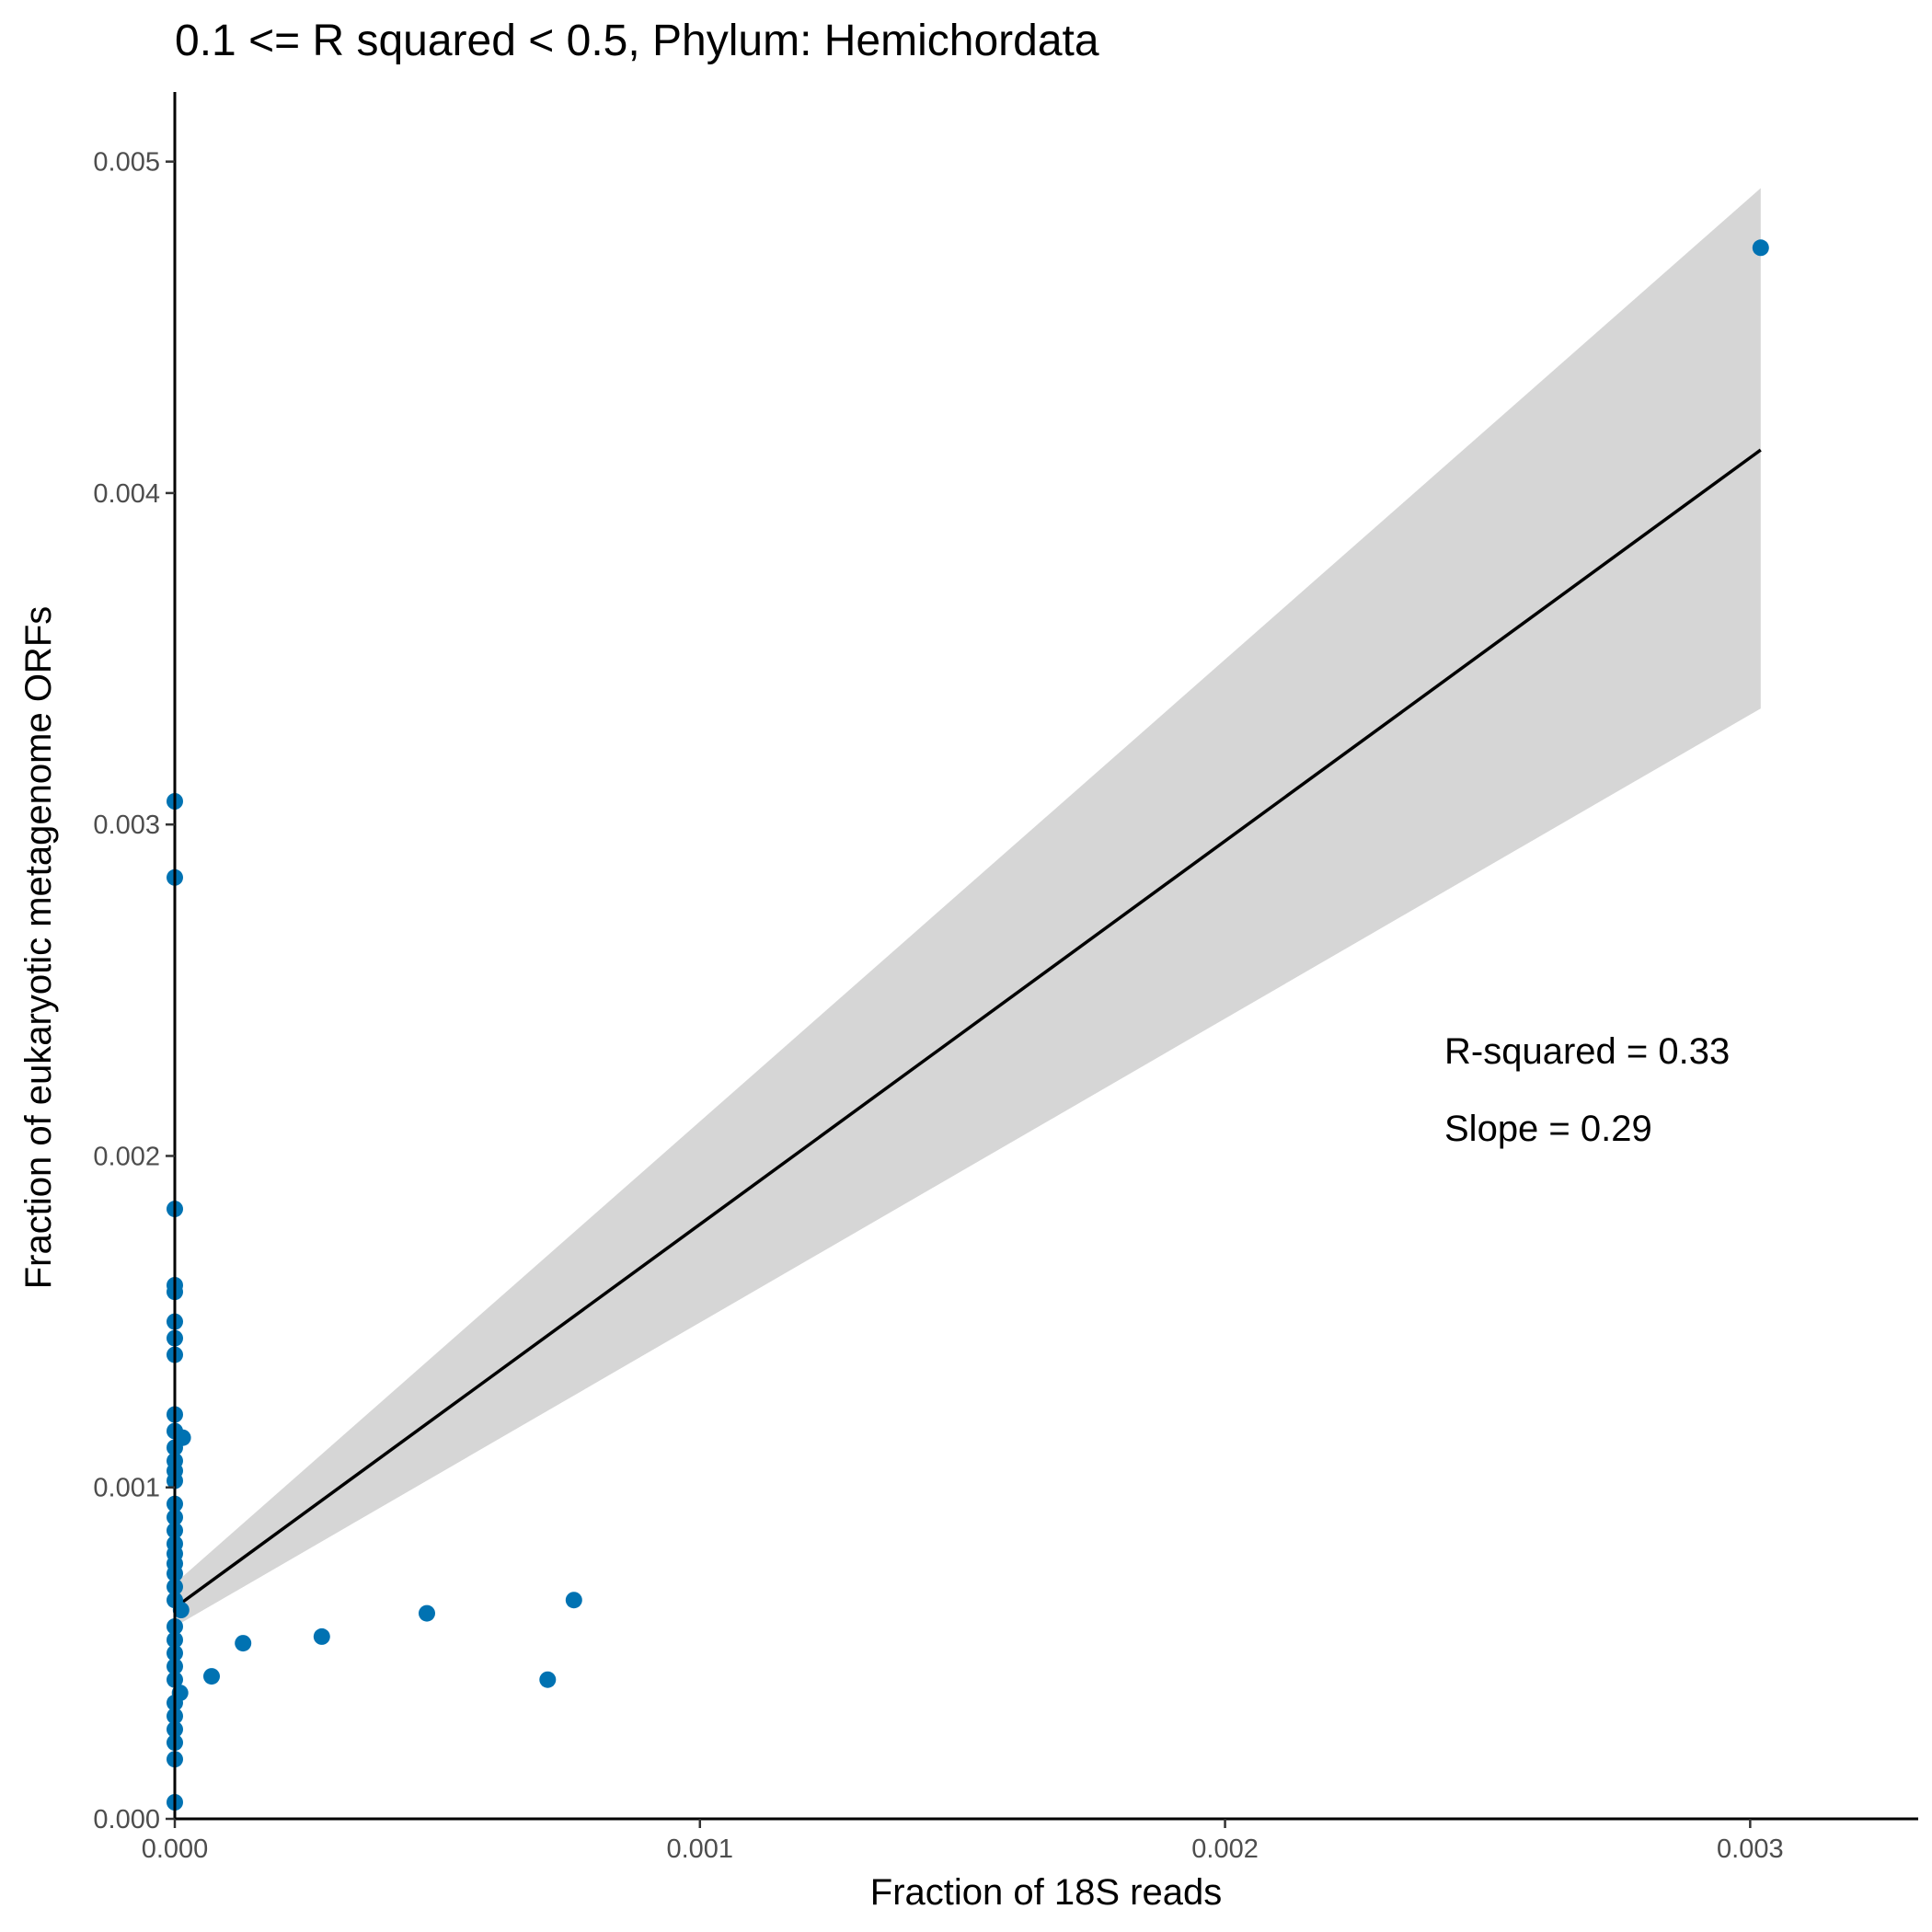  I want to click on y-tick-label: 0.000, so click(126, 1819).